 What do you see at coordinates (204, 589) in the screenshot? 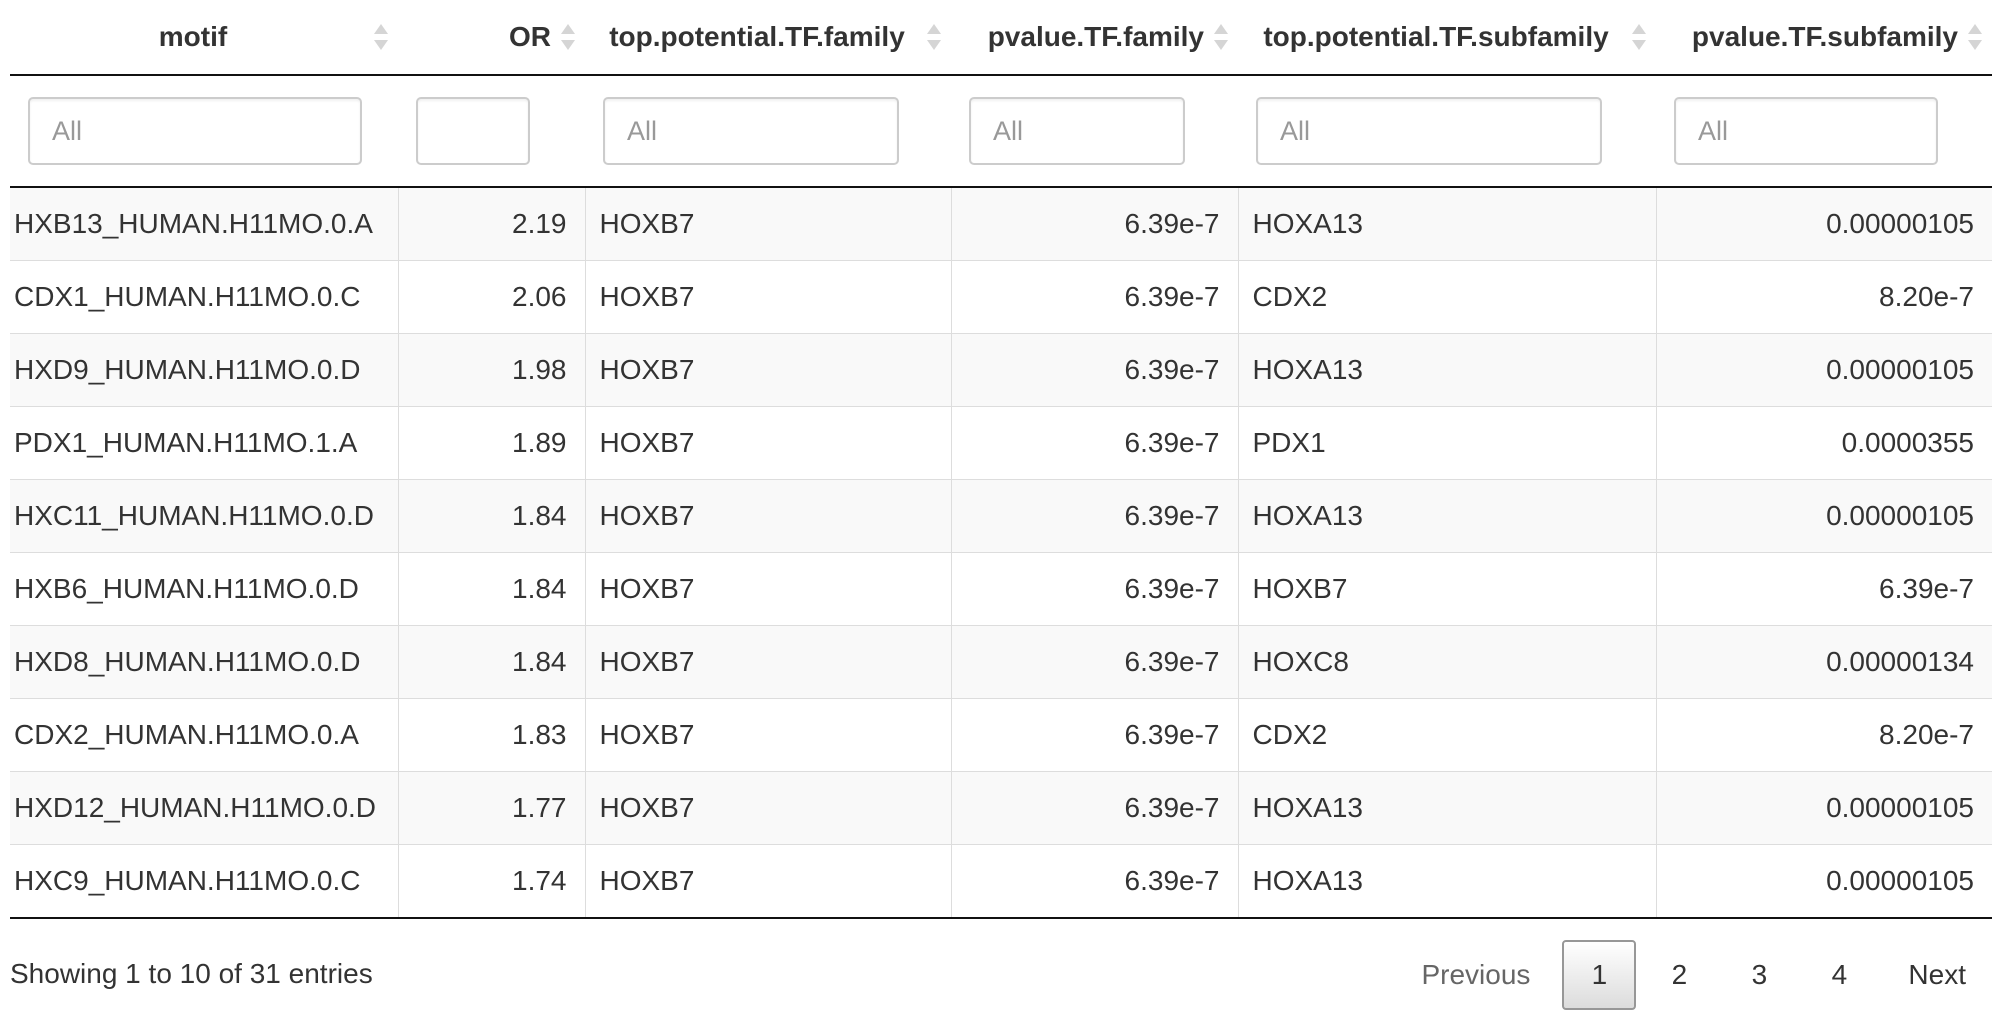
I see `cell-motif: HXB6_HUMAN.H11MO.0.D` at bounding box center [204, 589].